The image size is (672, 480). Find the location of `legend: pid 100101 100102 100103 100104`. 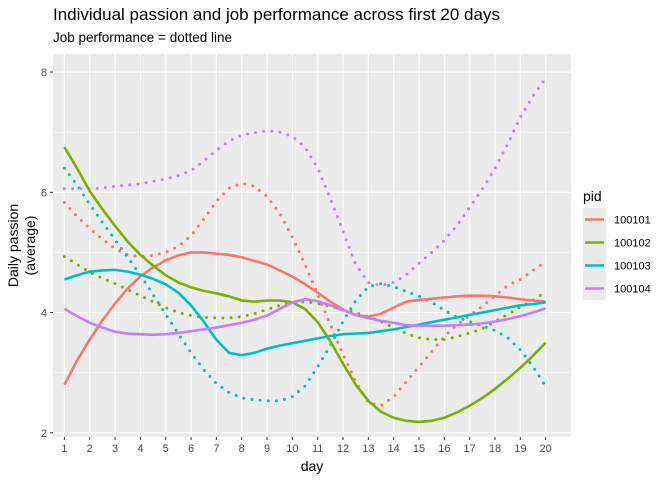

legend: pid 100101 100102 100103 100104 is located at coordinates (617, 244).